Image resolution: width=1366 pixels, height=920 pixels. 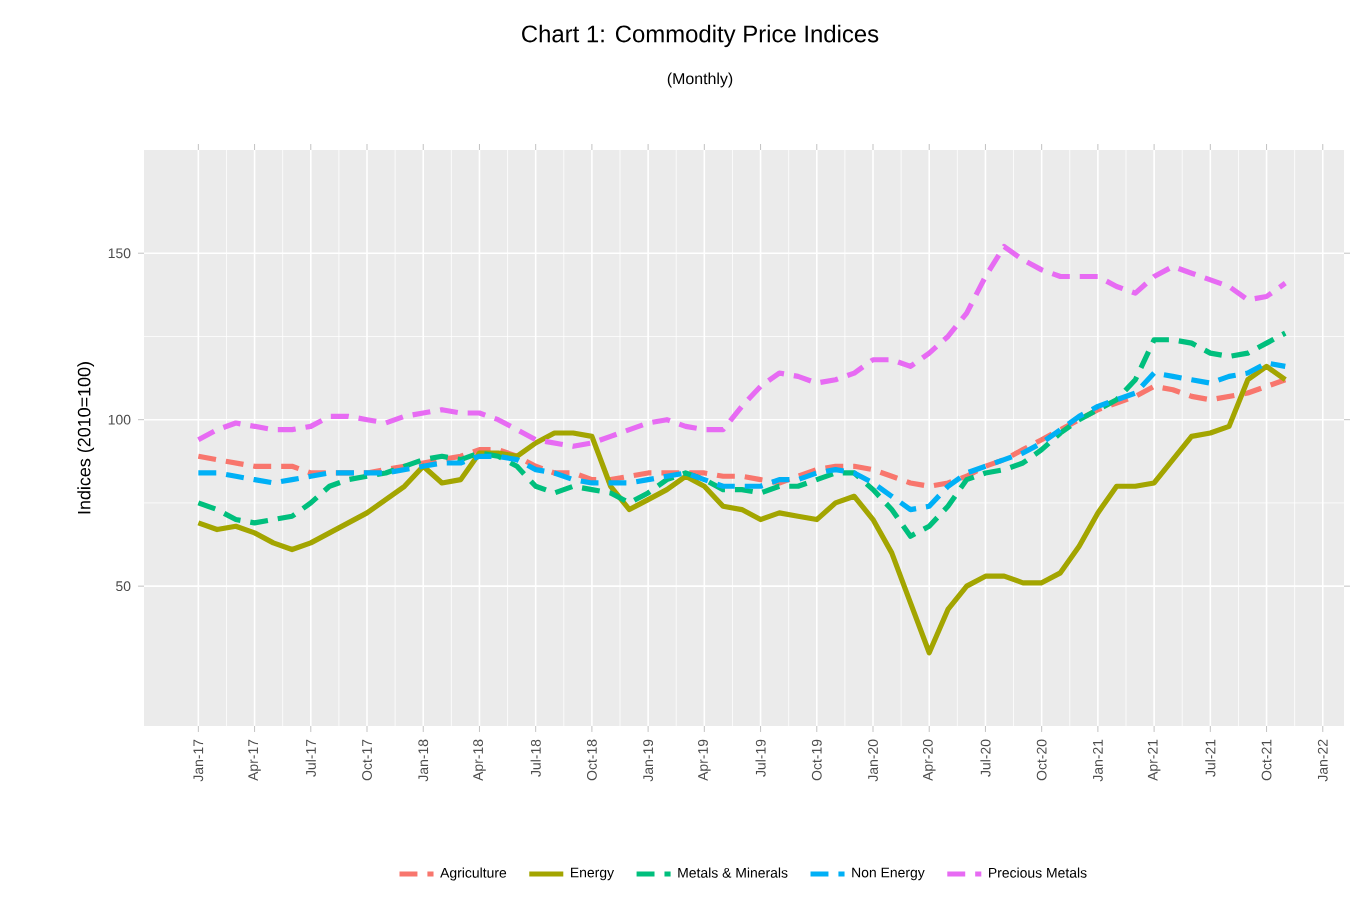 What do you see at coordinates (86, 438) in the screenshot?
I see `y-axis-title: Indices (2010=100)` at bounding box center [86, 438].